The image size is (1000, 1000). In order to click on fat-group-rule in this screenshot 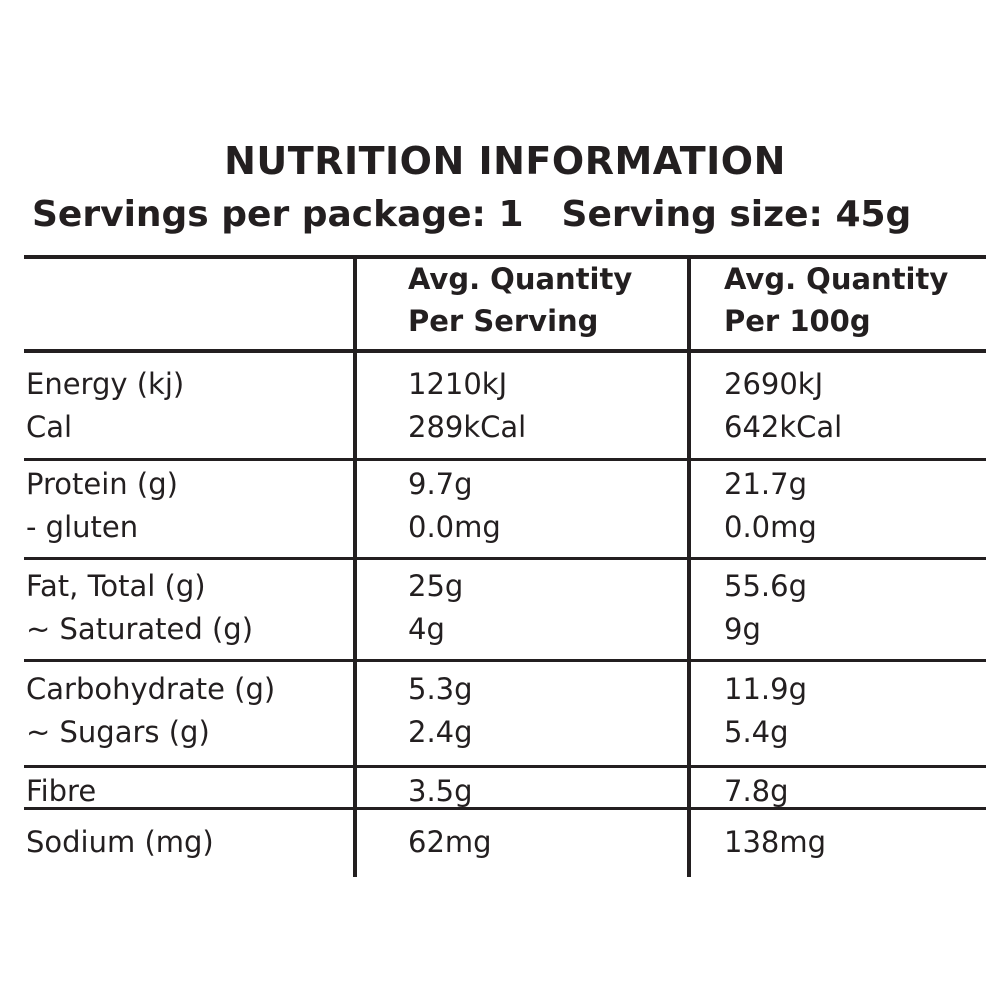, I will do `click(505, 660)`.